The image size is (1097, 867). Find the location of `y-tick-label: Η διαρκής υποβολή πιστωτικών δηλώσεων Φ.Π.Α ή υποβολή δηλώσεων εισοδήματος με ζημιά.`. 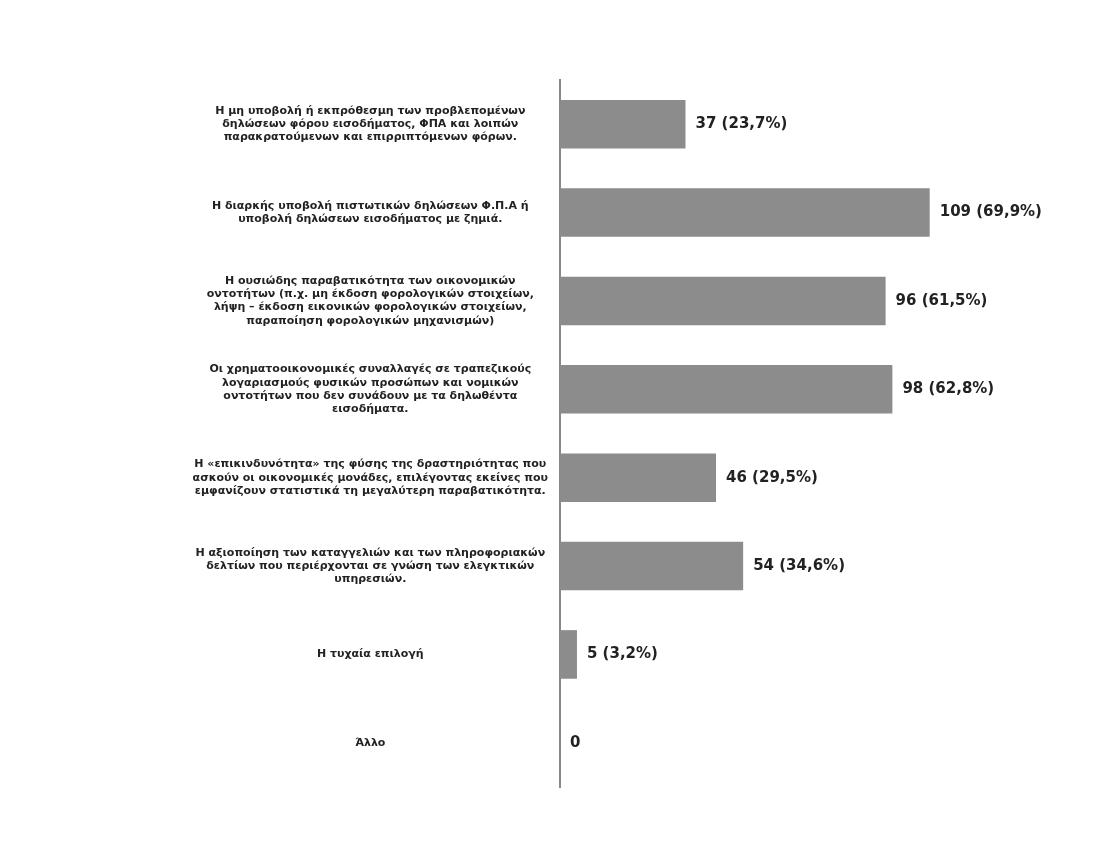

y-tick-label: Η διαρκής υποβολή πιστωτικών δηλώσεων Φ.Π.Α ή υποβολή δηλώσεων εισοδήματος με ζημιά. is located at coordinates (370, 212).